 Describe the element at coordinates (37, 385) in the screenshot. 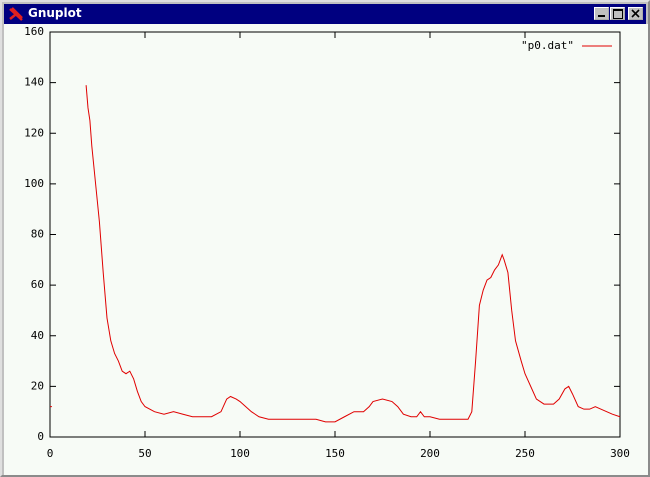

I see `y-tick-label: 20` at that location.